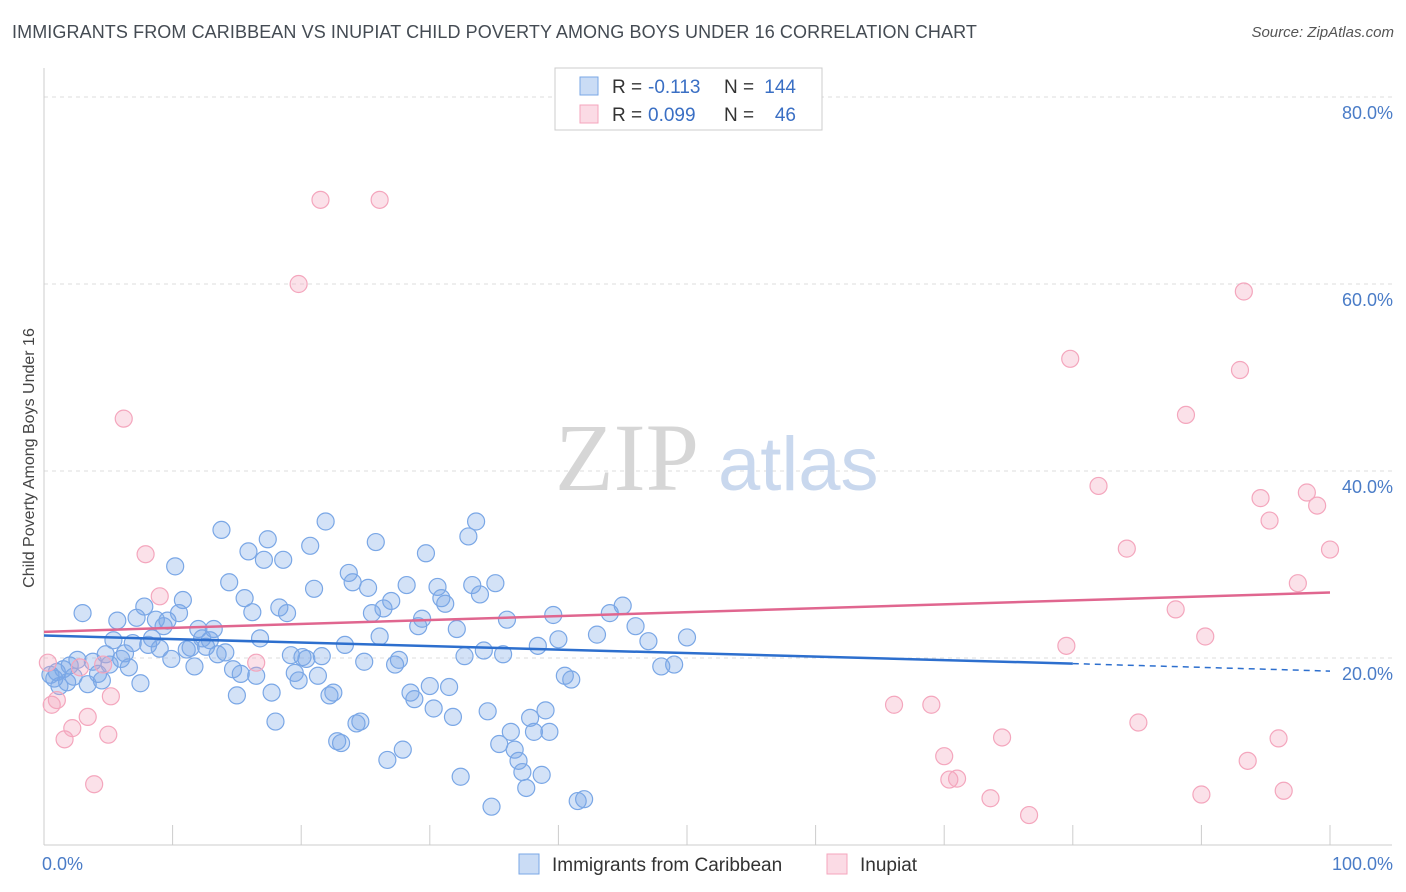 This screenshot has height=892, width=1406. I want to click on legend: R = -0.113 N = 144 R = 0.099 N = 46, so click(688, 99).